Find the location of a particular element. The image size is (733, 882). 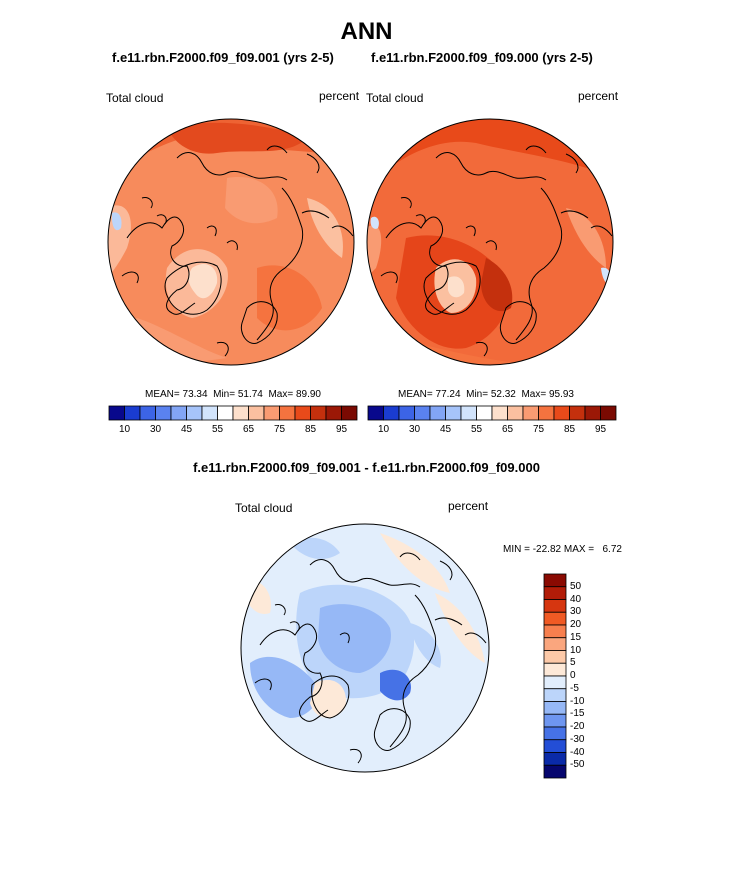

right-colorbar-tick-label: 95 is located at coordinates (600, 429).